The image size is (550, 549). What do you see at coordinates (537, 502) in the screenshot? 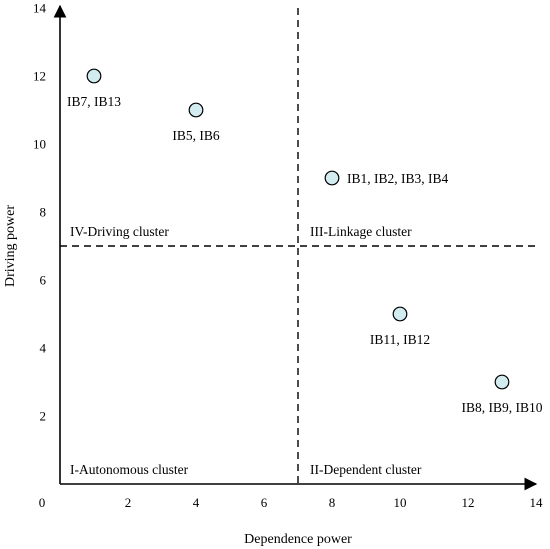
I see `x-tick-label: 14` at bounding box center [537, 502].